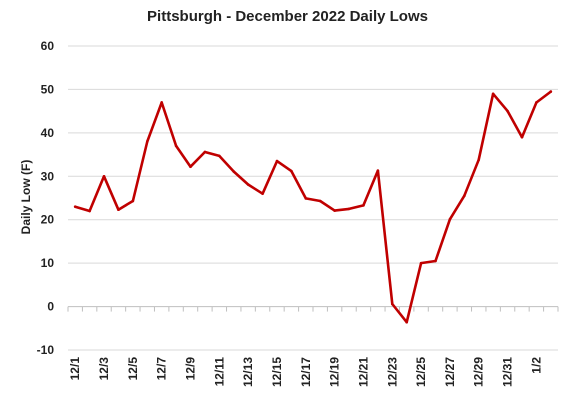 This screenshot has height=402, width=575. What do you see at coordinates (48, 133) in the screenshot?
I see `y-tick-label: 40` at bounding box center [48, 133].